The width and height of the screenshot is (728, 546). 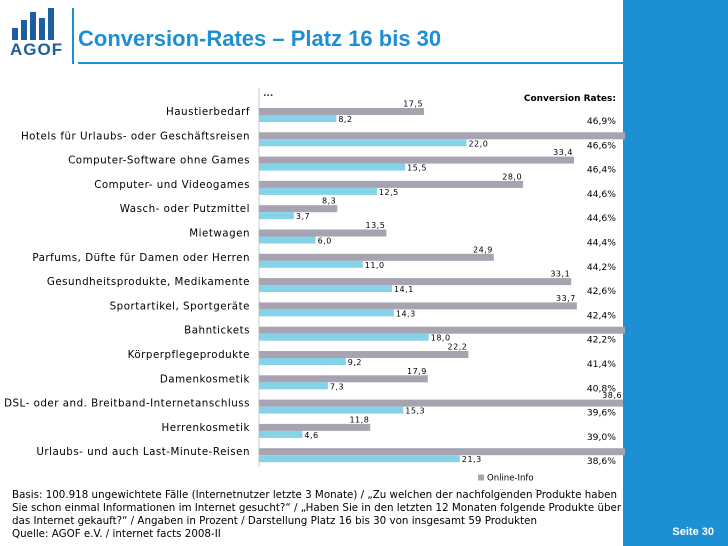 What do you see at coordinates (601, 315) in the screenshot?
I see `conversion-rate-value: 42,4%` at bounding box center [601, 315].